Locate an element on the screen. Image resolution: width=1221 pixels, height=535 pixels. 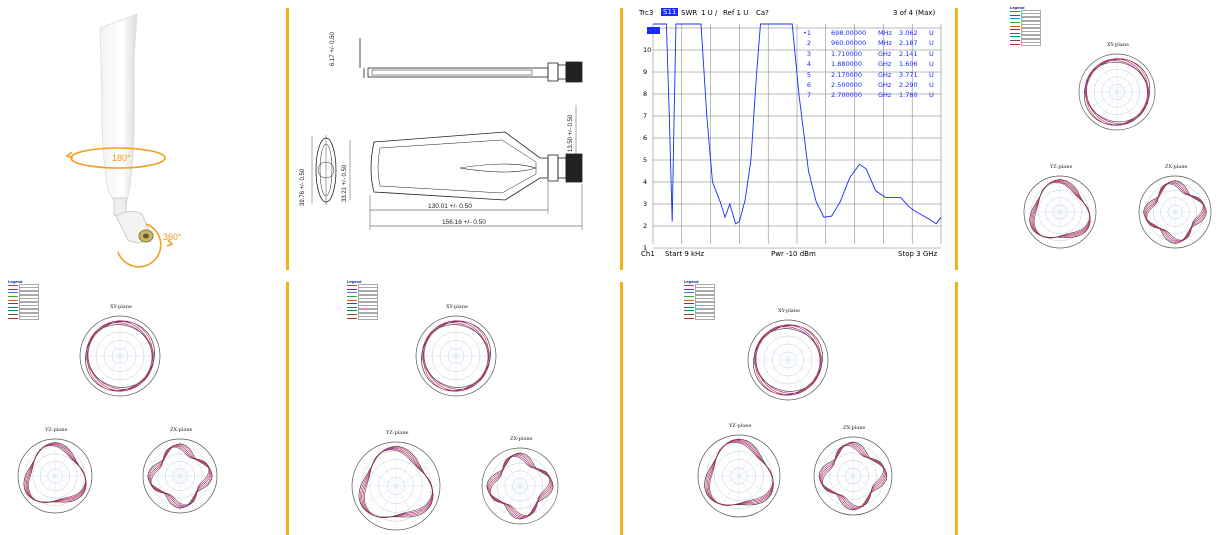
vna-channel: Ch1 is located at coordinates (648, 254).